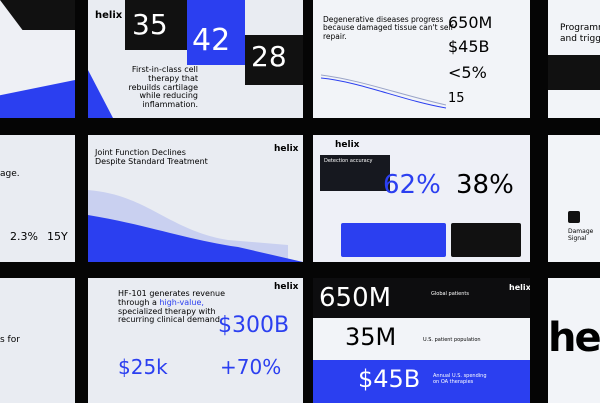 This screenshot has width=600, height=403. I want to click on stat: $300B, so click(254, 325).